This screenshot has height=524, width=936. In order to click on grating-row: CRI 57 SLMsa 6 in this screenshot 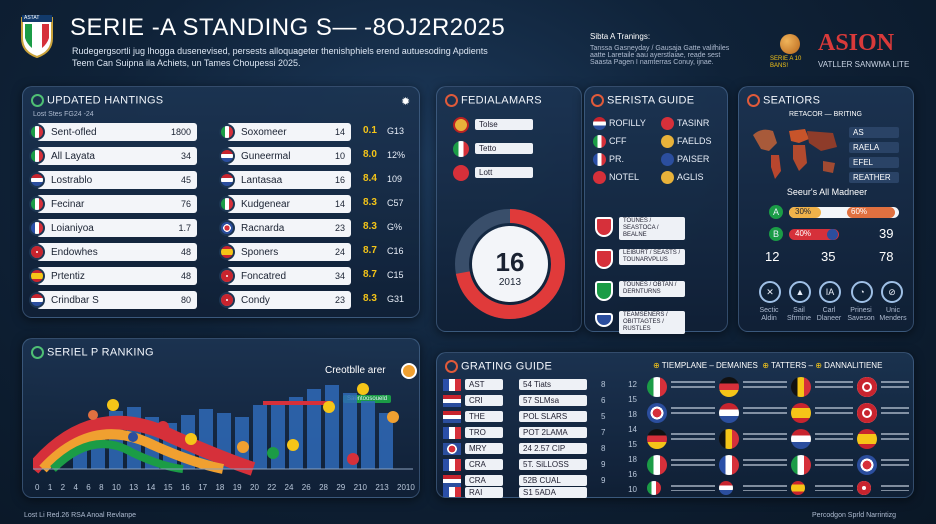, I will do `click(528, 401)`.